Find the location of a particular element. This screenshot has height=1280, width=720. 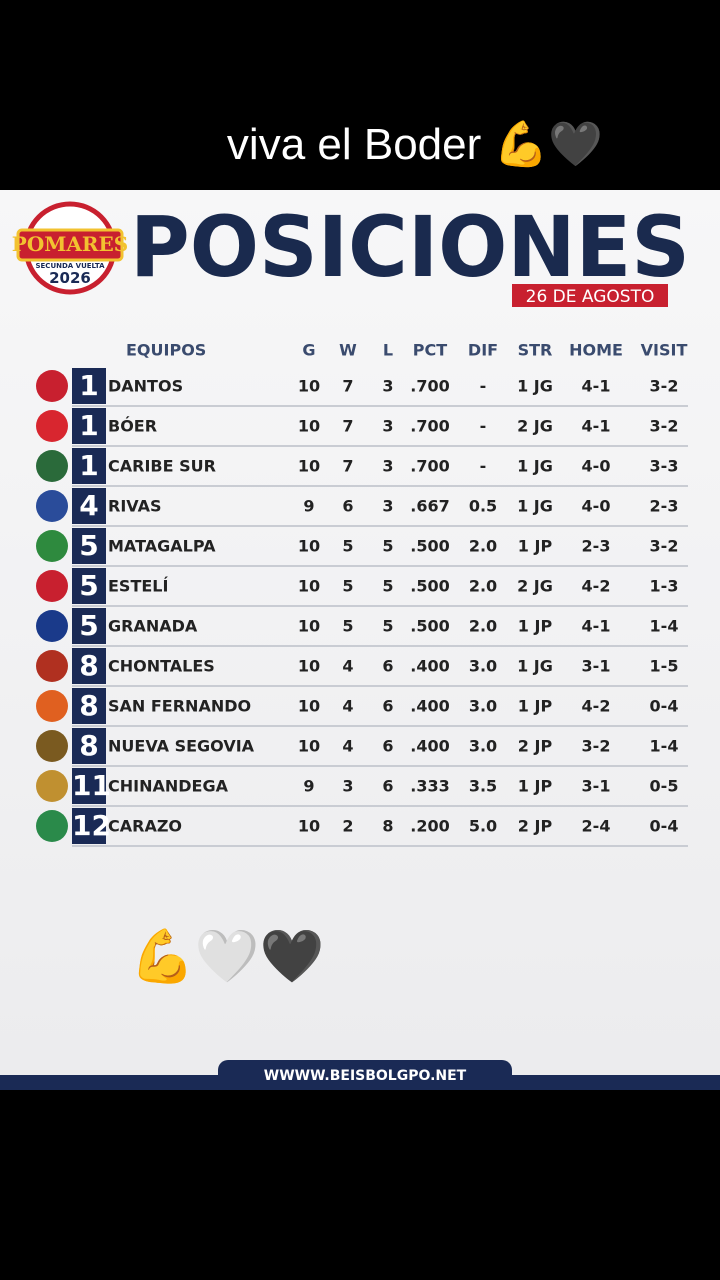

logo-band is located at coordinates (70, 245).